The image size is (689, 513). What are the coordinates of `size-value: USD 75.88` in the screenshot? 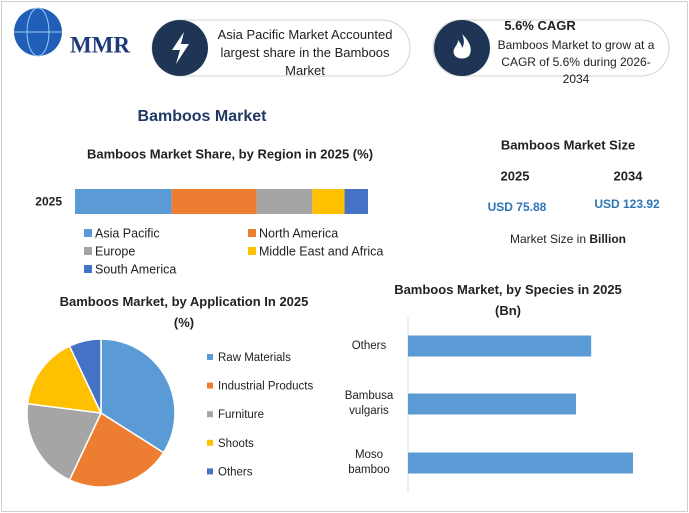 It's located at (517, 207).